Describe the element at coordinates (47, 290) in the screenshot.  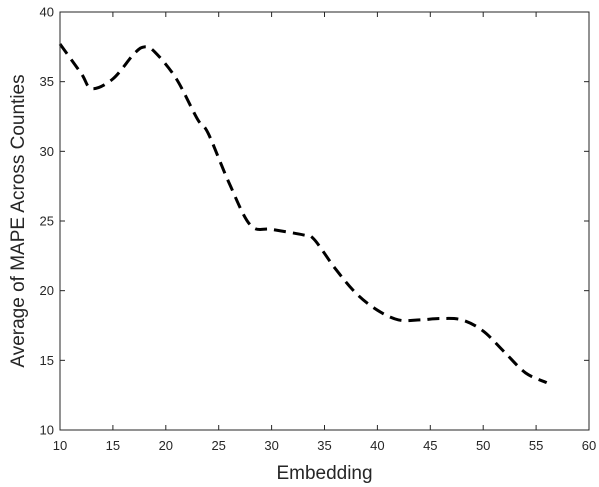
I see `y-tick-label: 20` at that location.